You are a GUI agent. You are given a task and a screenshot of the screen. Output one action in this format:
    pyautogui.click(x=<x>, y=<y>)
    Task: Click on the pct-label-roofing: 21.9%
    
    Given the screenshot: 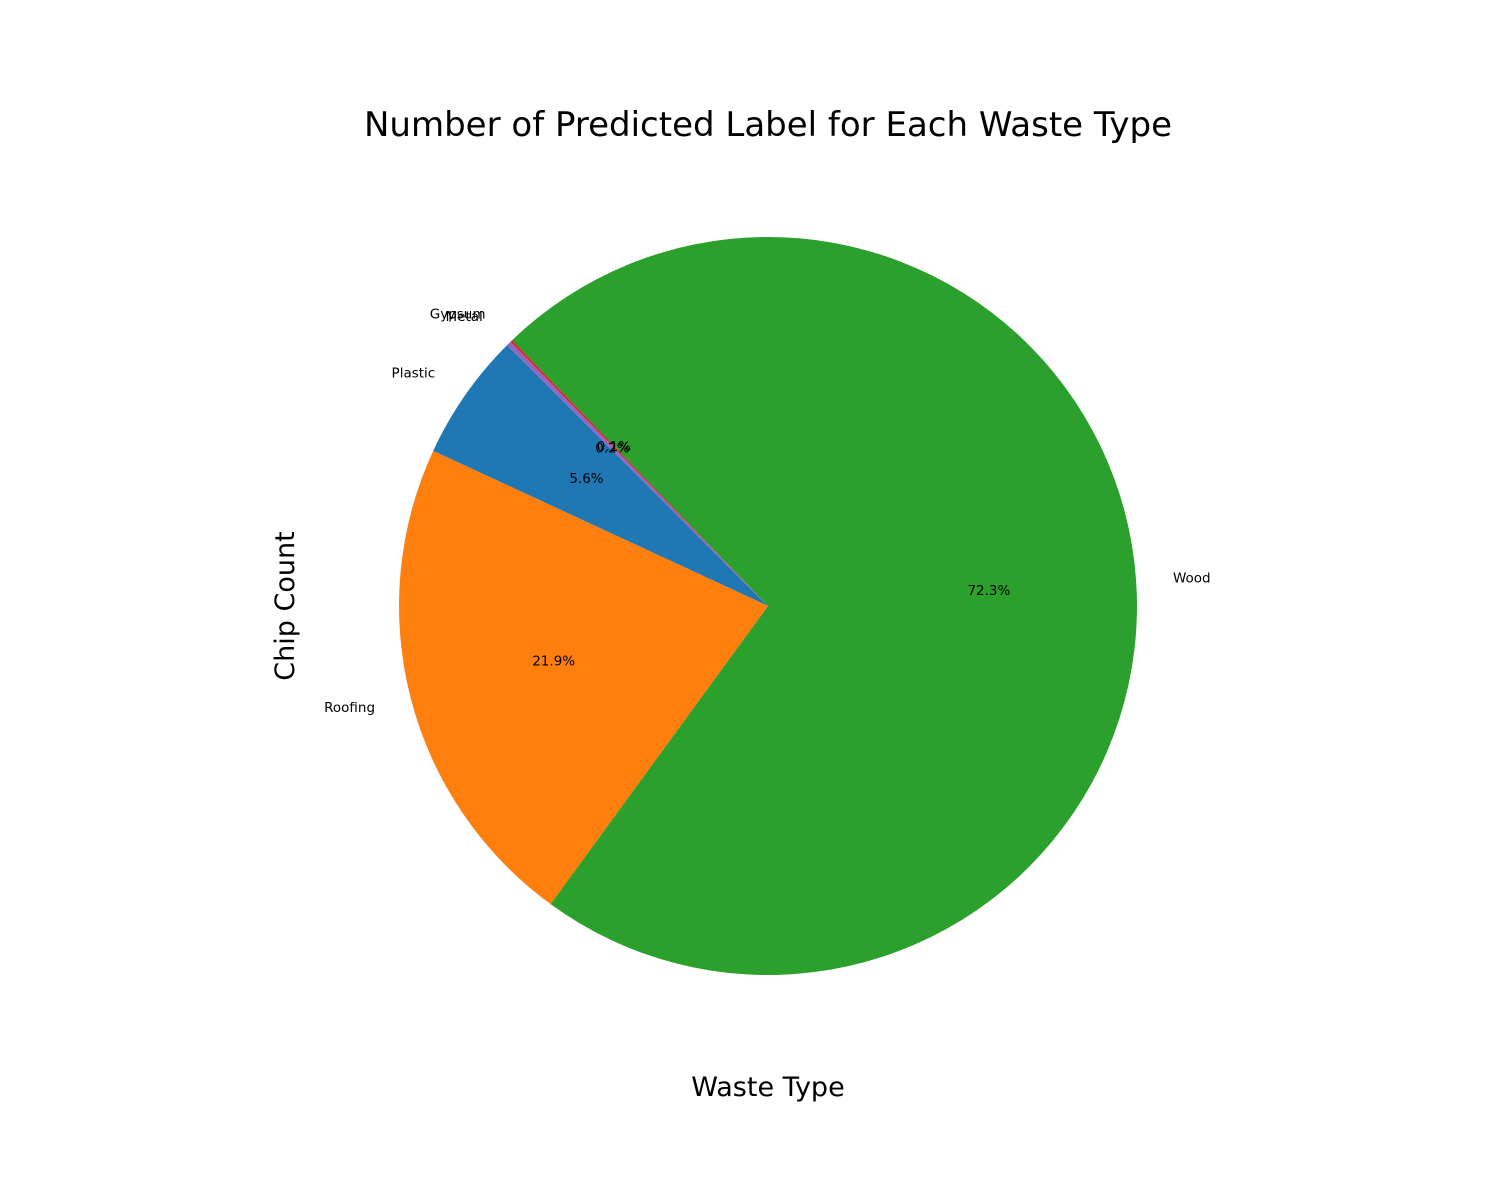 What is the action you would take?
    pyautogui.click(x=553, y=662)
    